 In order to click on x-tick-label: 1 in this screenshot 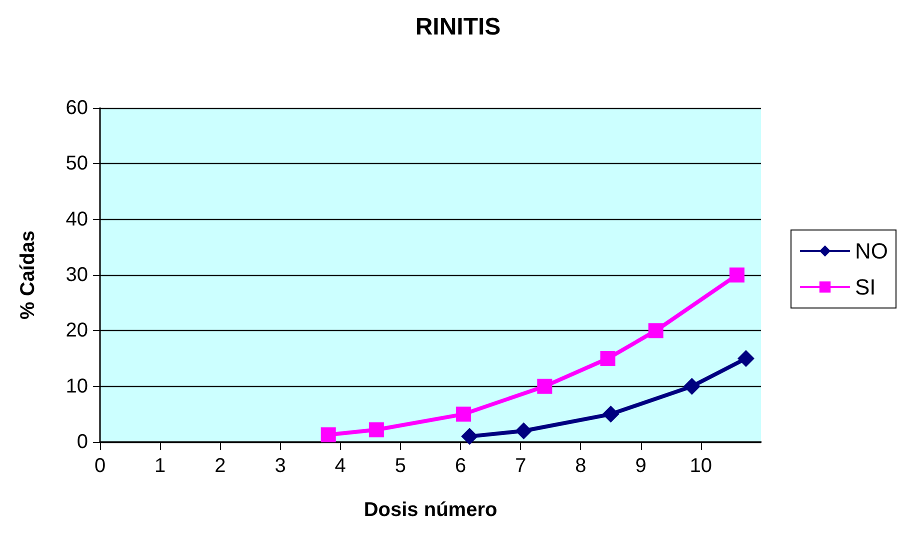, I will do `click(160, 466)`.